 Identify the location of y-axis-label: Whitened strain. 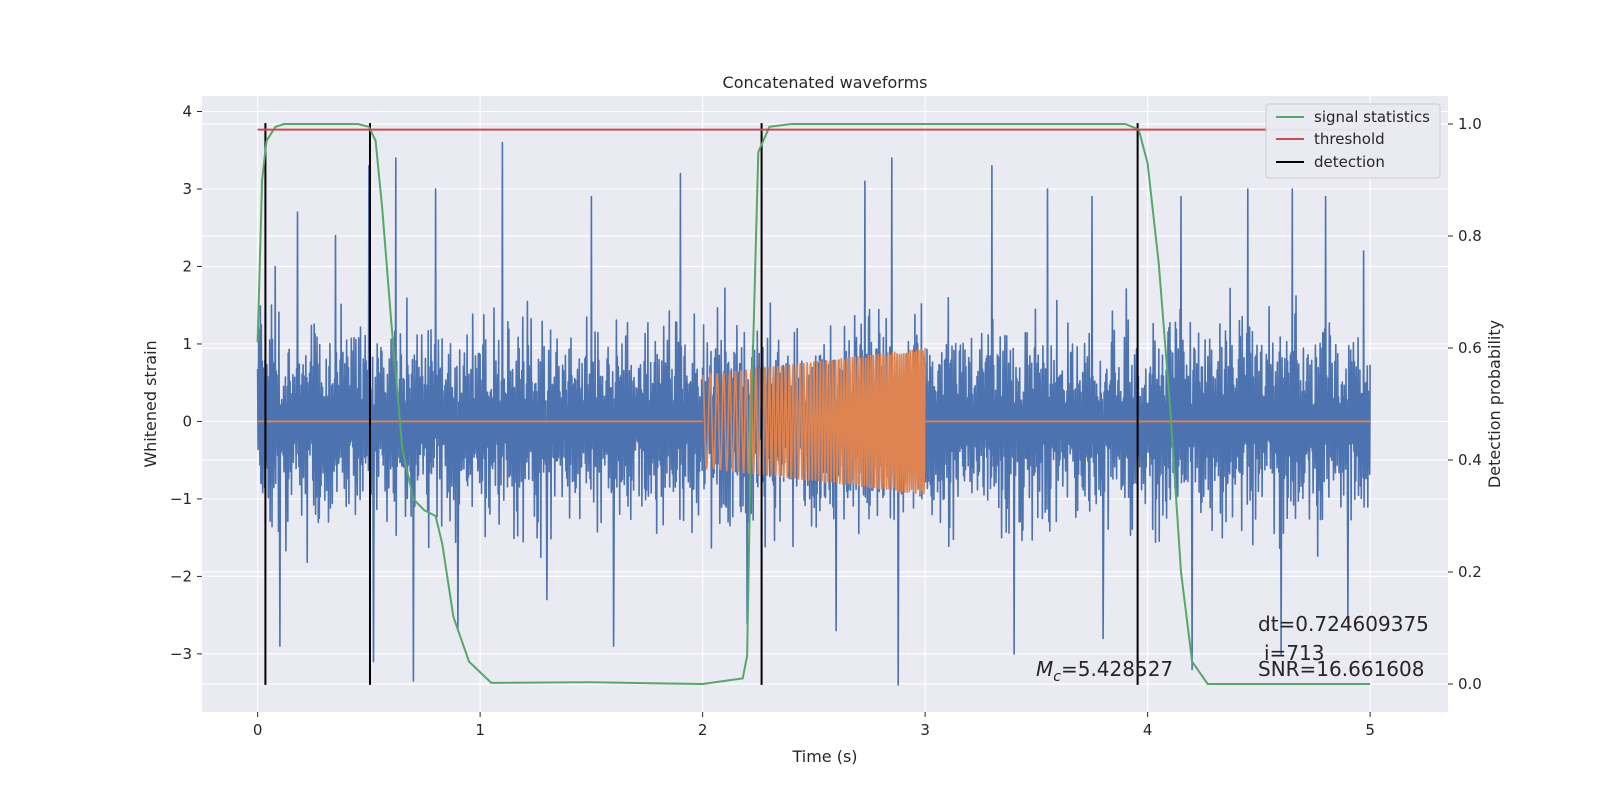
(150, 403).